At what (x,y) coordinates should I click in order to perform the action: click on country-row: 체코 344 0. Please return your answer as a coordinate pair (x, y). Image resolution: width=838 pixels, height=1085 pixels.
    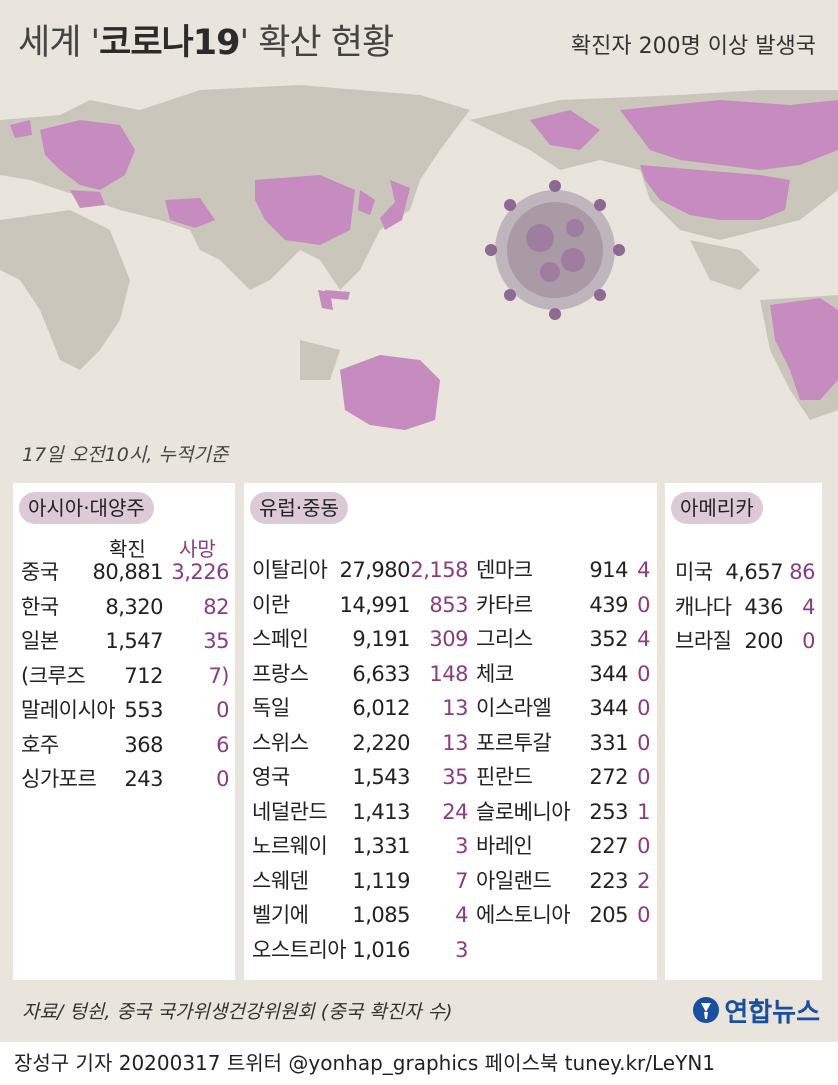
    Looking at the image, I should click on (563, 674).